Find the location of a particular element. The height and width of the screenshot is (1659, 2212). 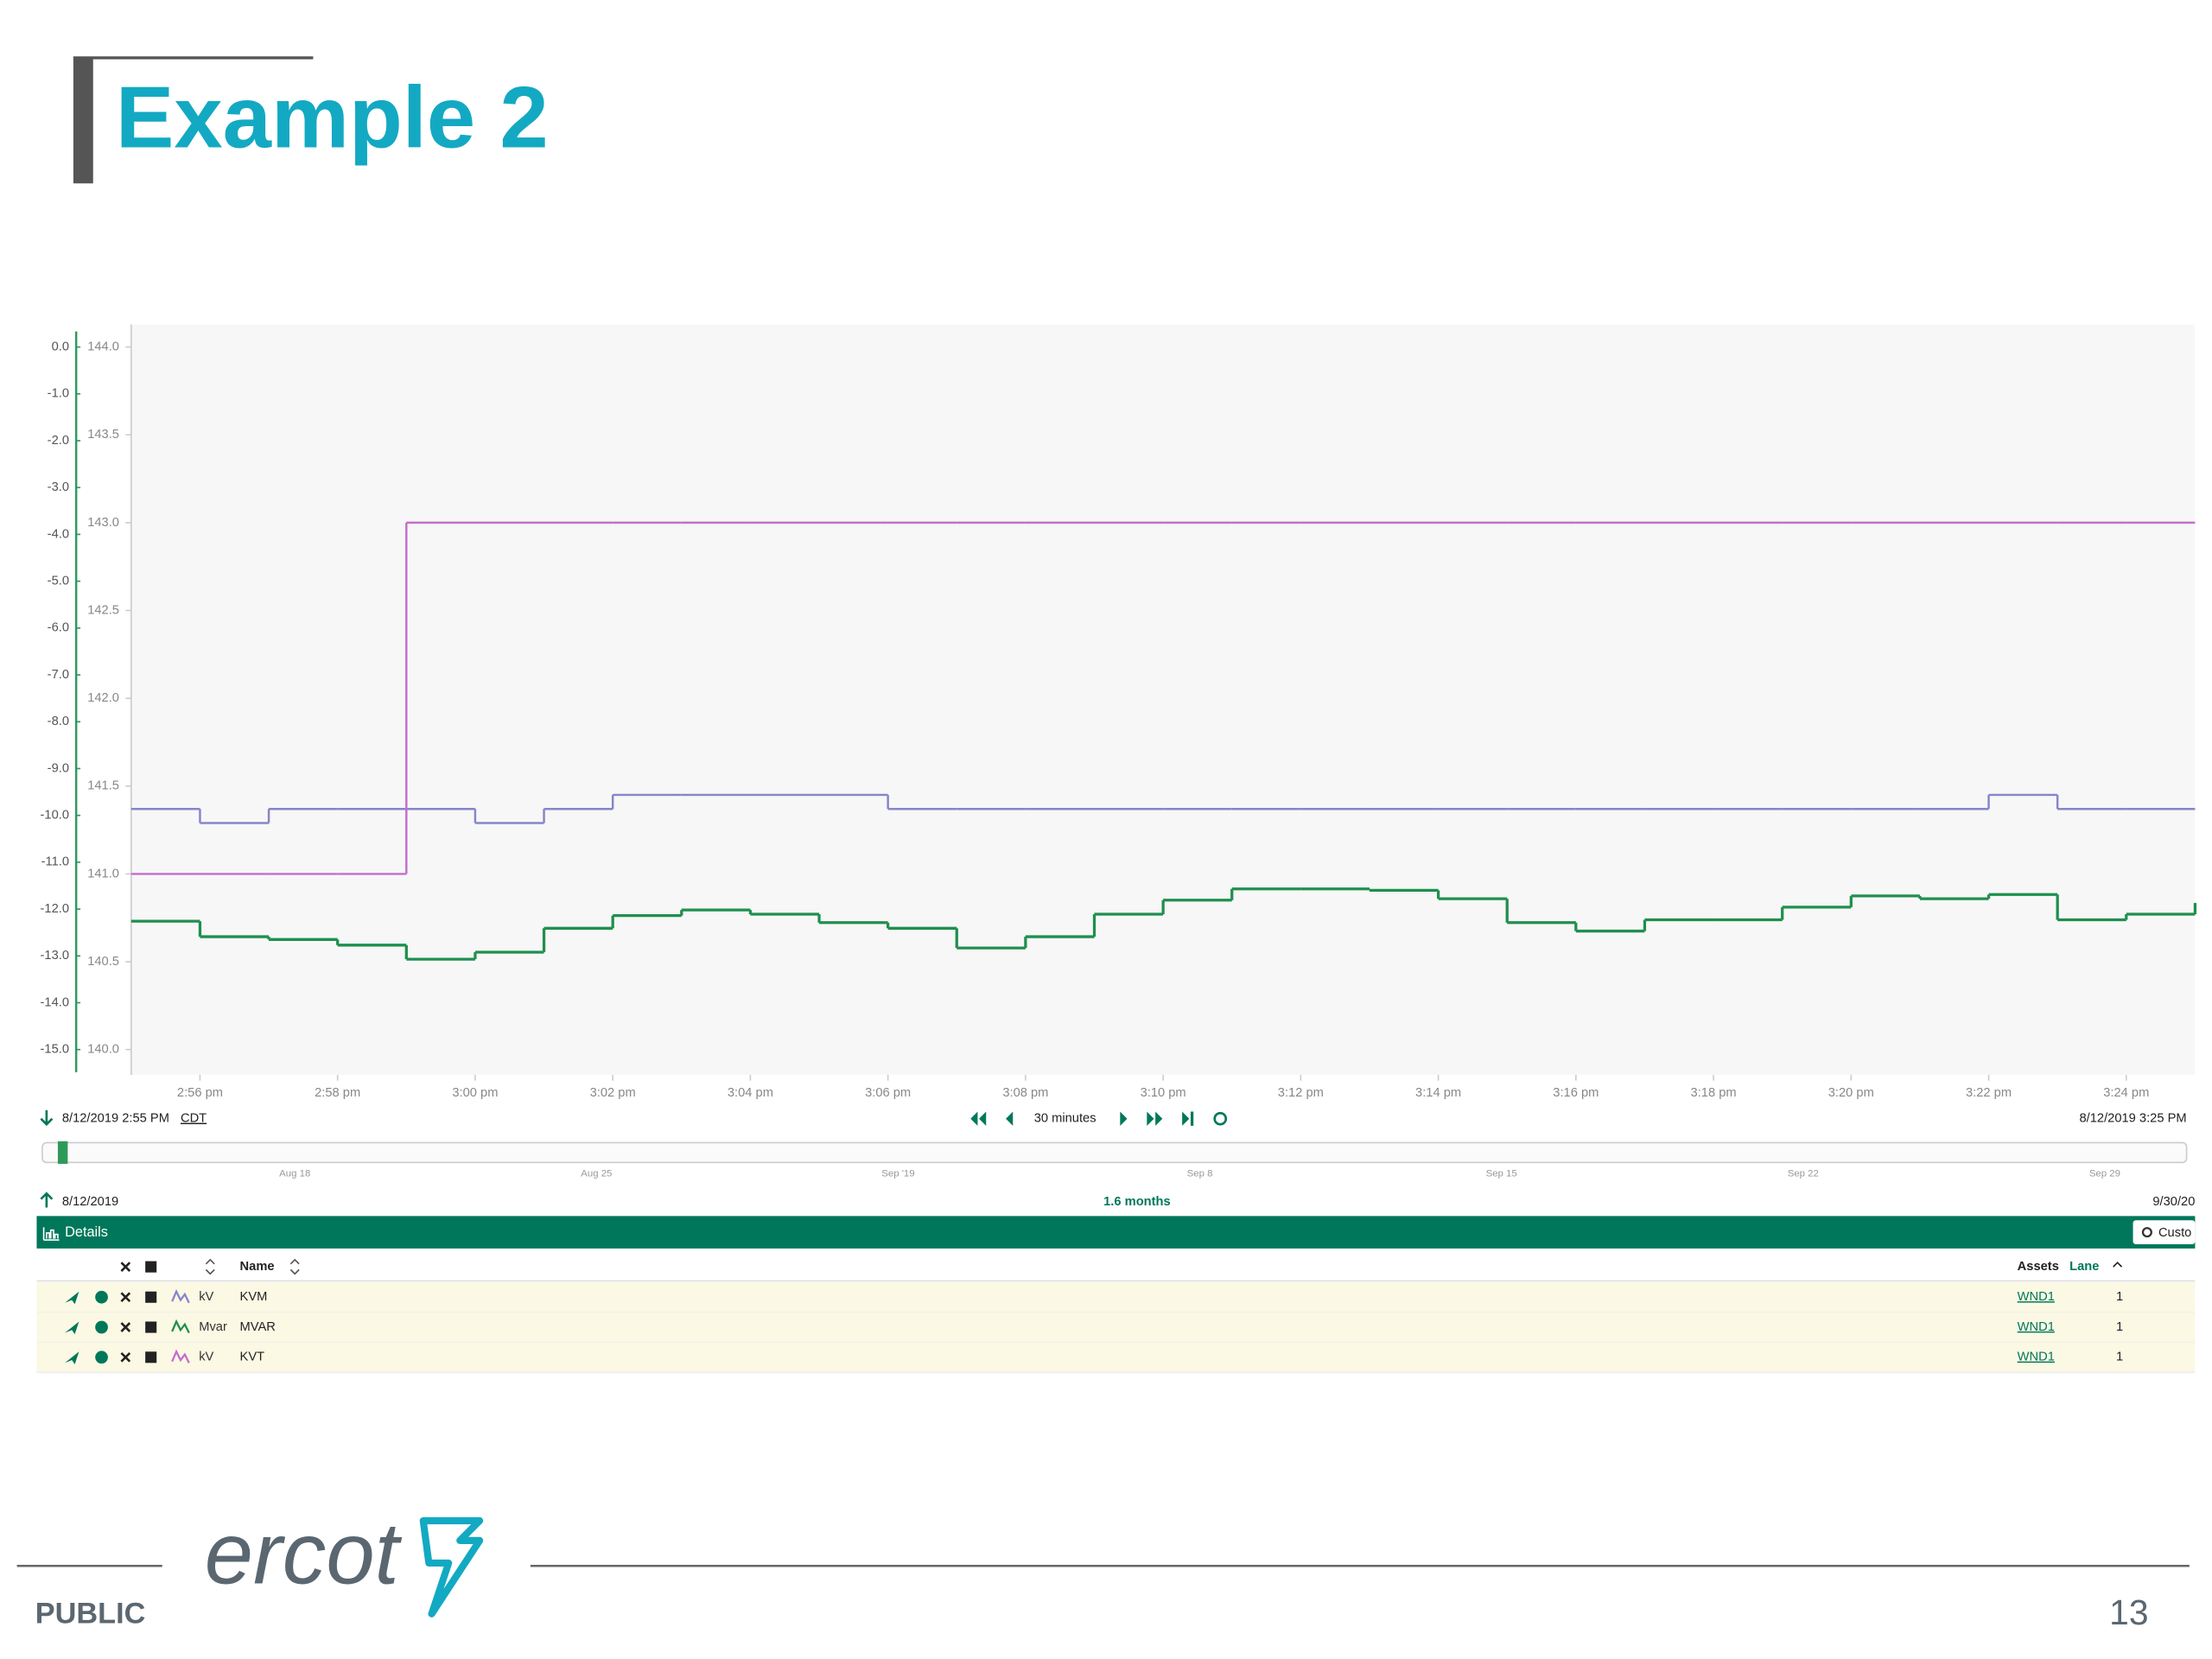

custom-button-label: Custo is located at coordinates (2174, 1233).